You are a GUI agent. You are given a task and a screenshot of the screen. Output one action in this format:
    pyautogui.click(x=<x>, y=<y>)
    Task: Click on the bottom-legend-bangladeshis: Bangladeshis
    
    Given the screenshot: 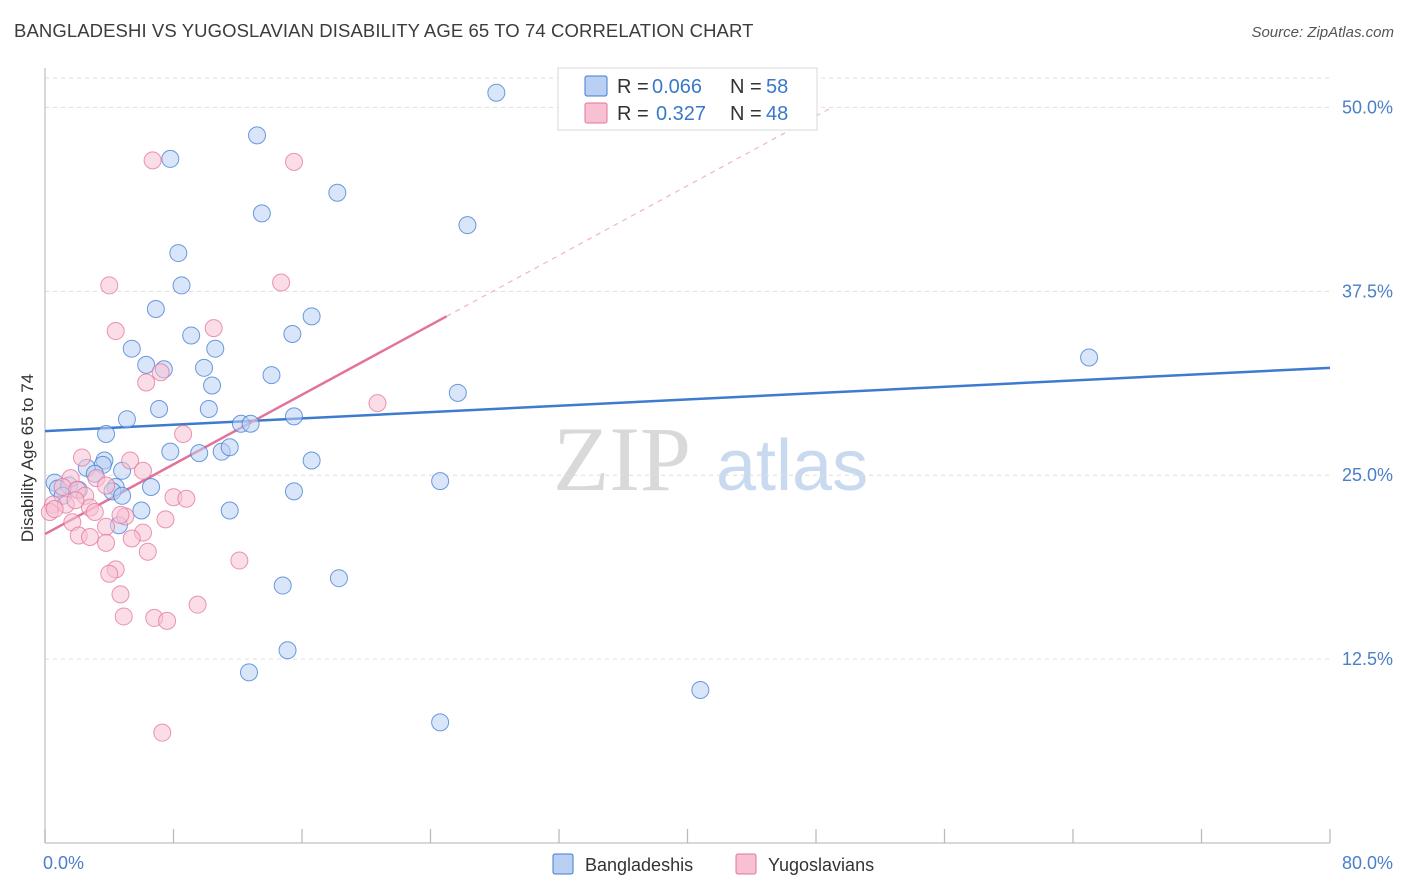 What is the action you would take?
    pyautogui.click(x=639, y=865)
    